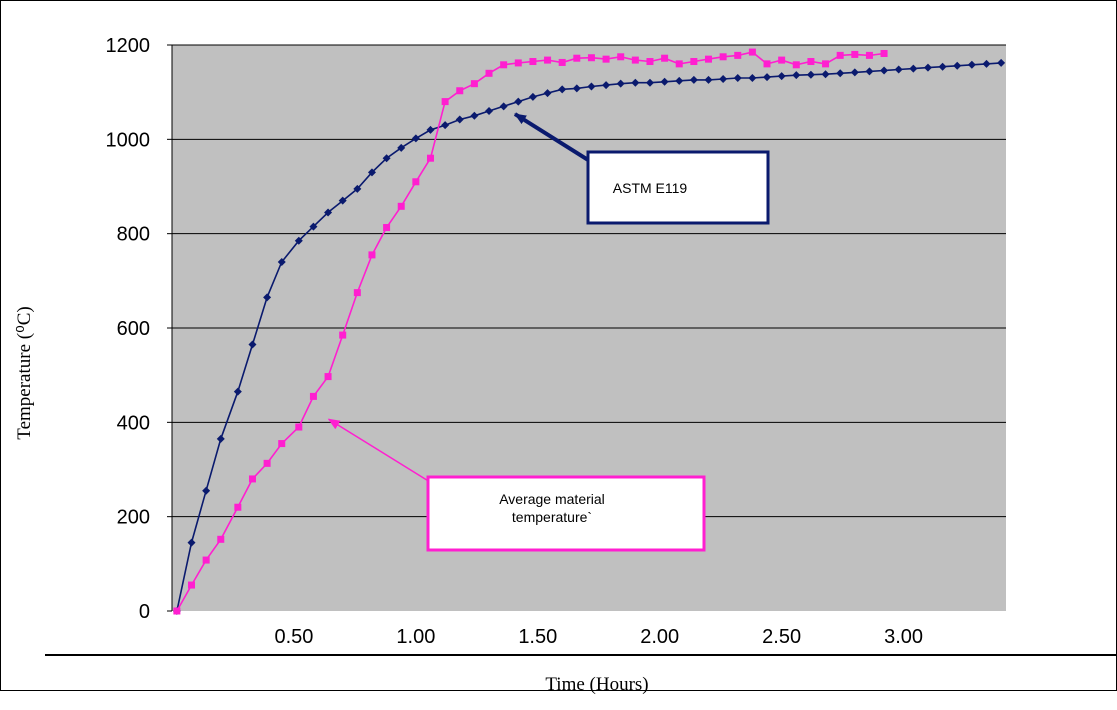 The height and width of the screenshot is (710, 1117). What do you see at coordinates (903, 637) in the screenshot?
I see `x-tick-label: 3.00` at bounding box center [903, 637].